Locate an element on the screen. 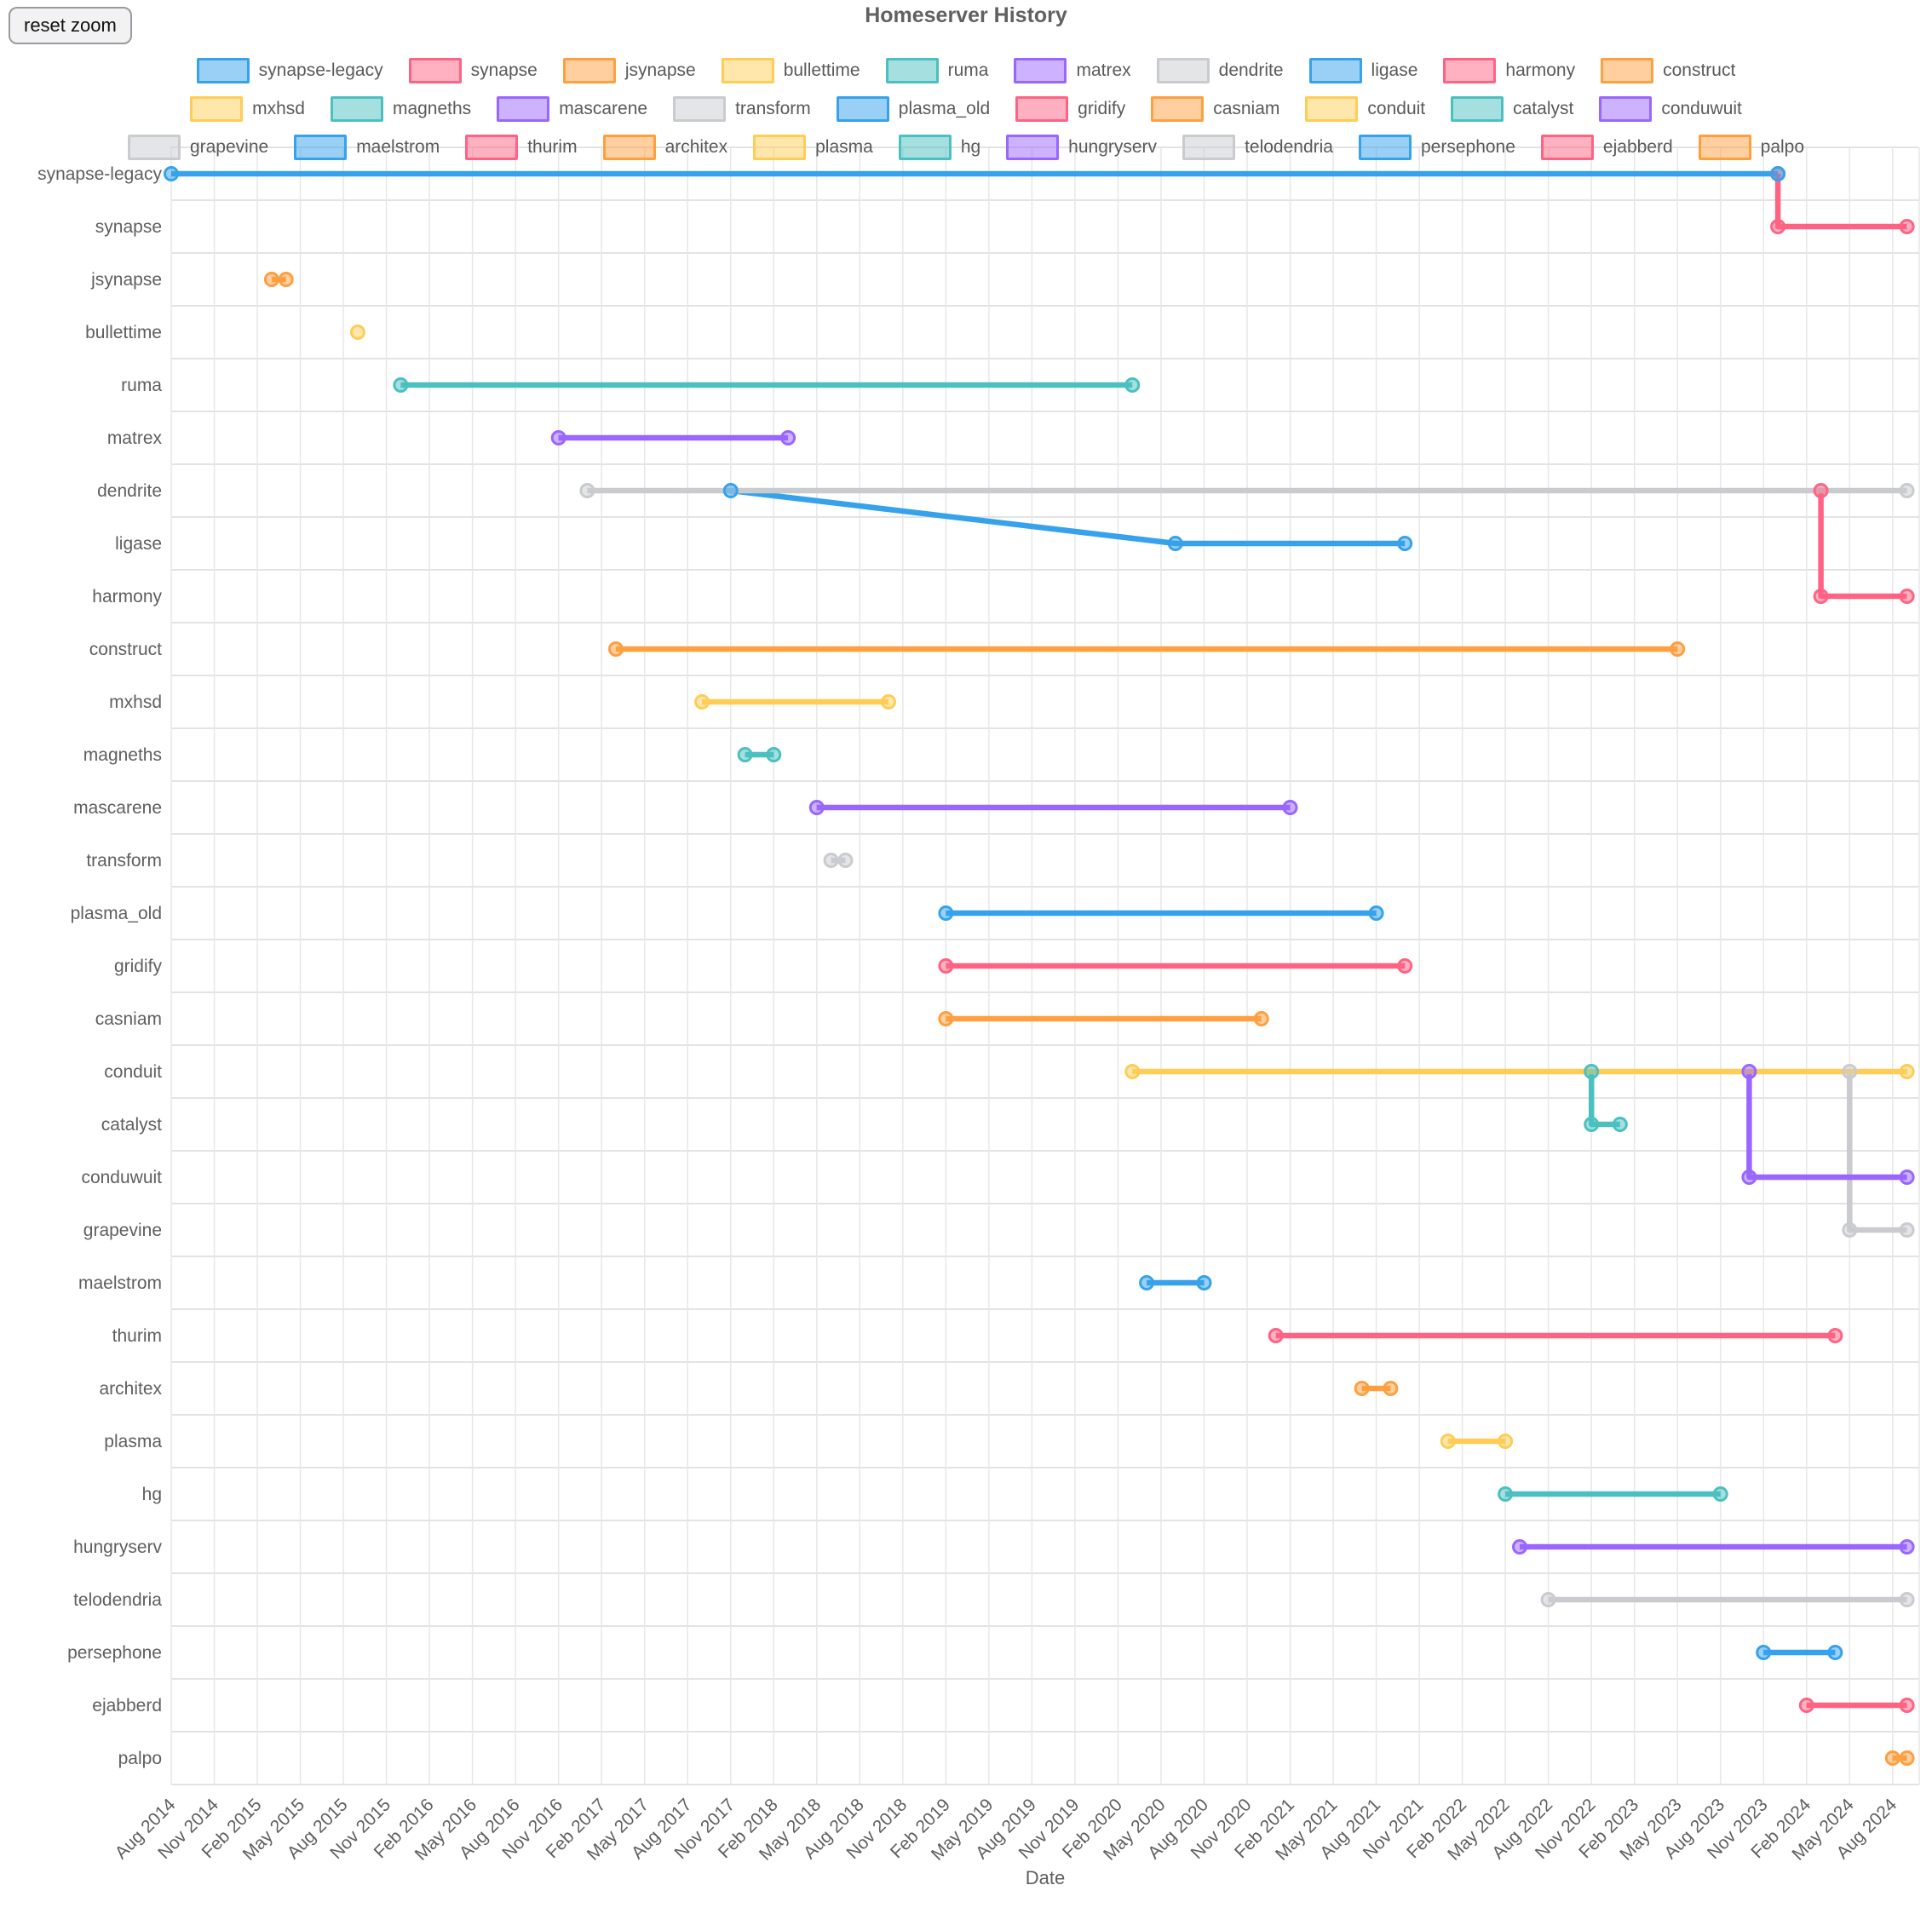 The width and height of the screenshot is (1932, 1908). legend-item-ruma: ruma is located at coordinates (937, 70).